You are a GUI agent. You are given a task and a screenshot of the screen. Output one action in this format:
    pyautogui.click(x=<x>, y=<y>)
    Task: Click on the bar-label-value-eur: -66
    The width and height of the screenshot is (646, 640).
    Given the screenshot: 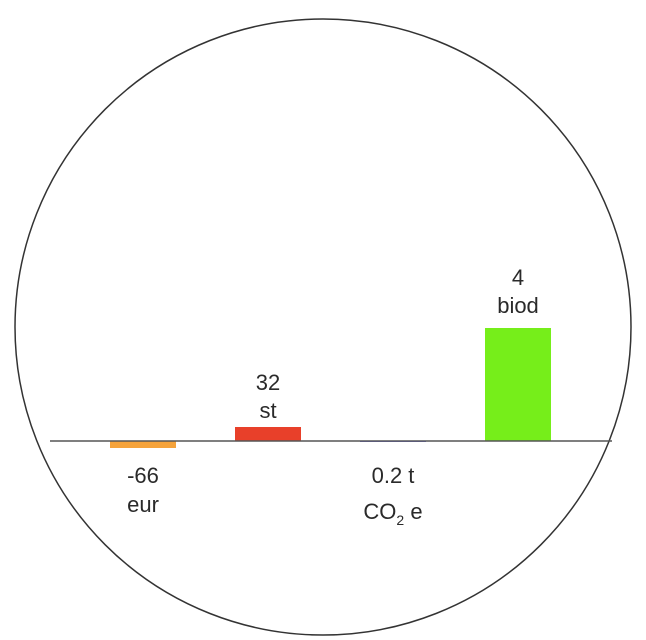 What is the action you would take?
    pyautogui.click(x=143, y=475)
    